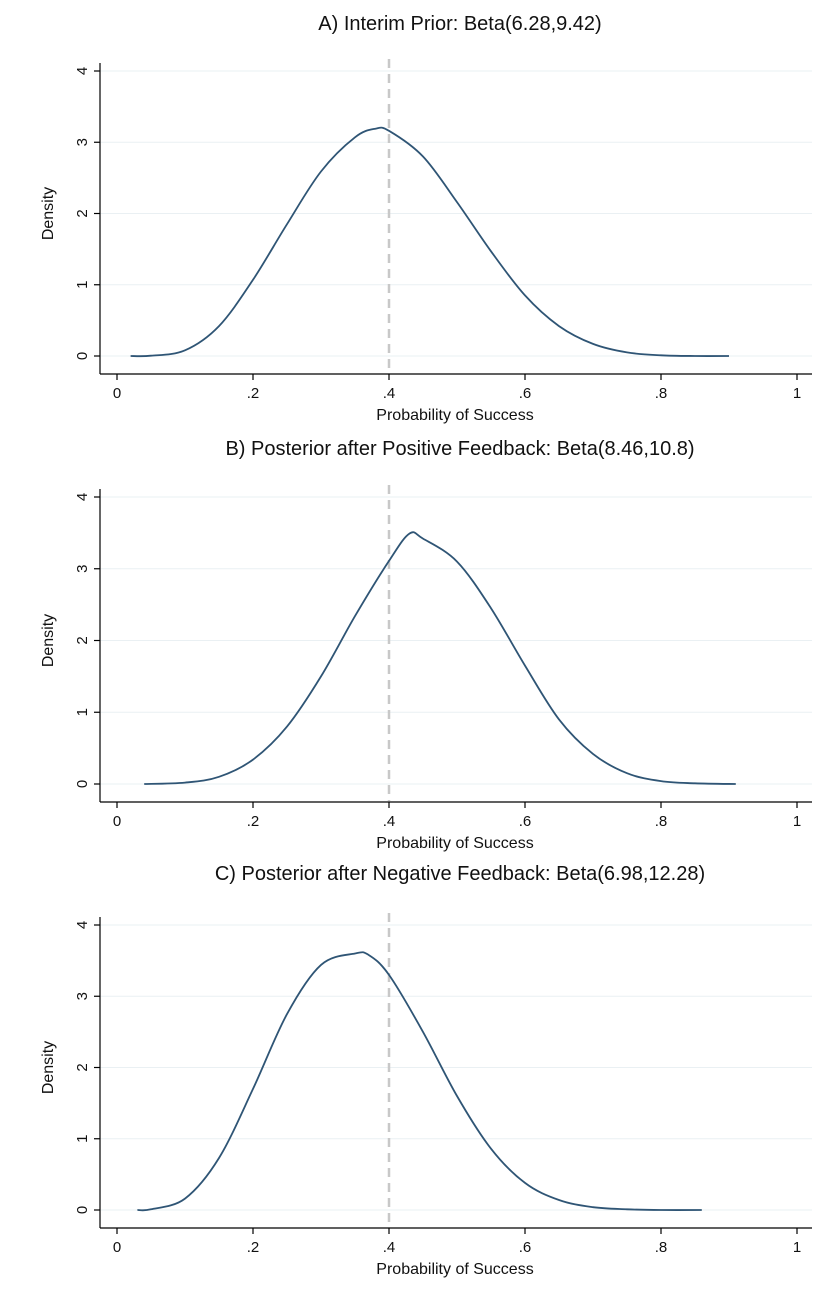 The width and height of the screenshot is (820, 1311). What do you see at coordinates (459, 24) in the screenshot?
I see `chart-title: A) Interim Prior: Beta(6.28,9.42)` at bounding box center [459, 24].